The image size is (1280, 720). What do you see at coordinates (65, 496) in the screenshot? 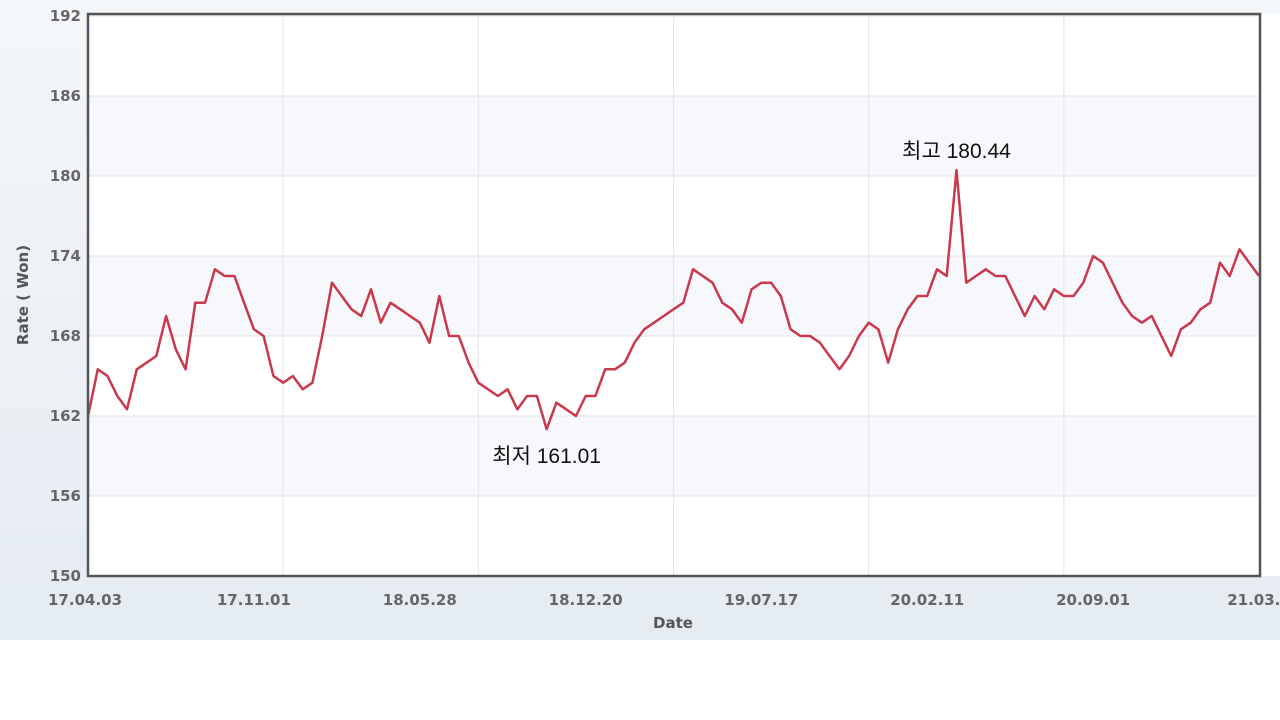
I see `y-tick-label: 156` at bounding box center [65, 496].